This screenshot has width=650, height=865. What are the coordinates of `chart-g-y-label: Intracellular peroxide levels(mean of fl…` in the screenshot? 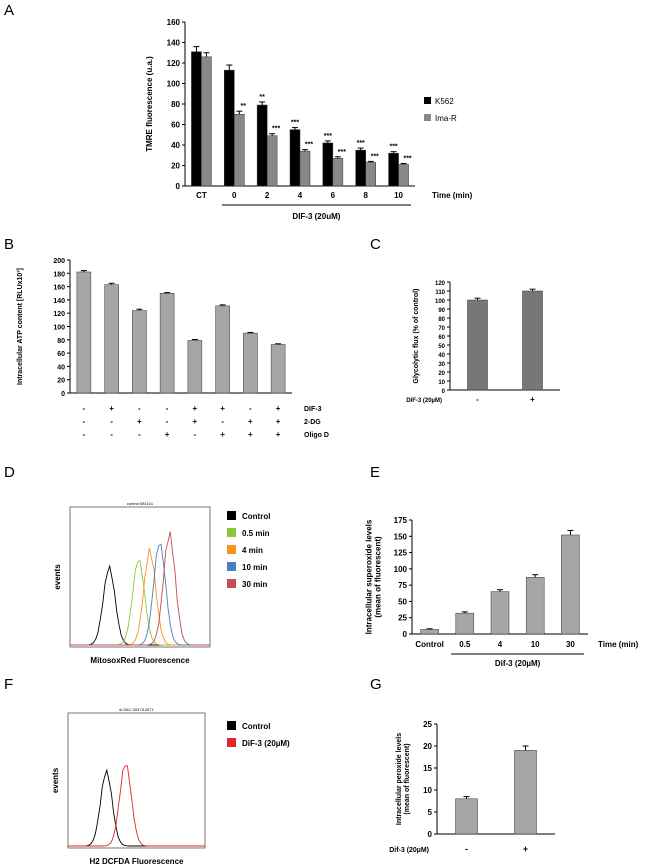 It's located at (403, 779).